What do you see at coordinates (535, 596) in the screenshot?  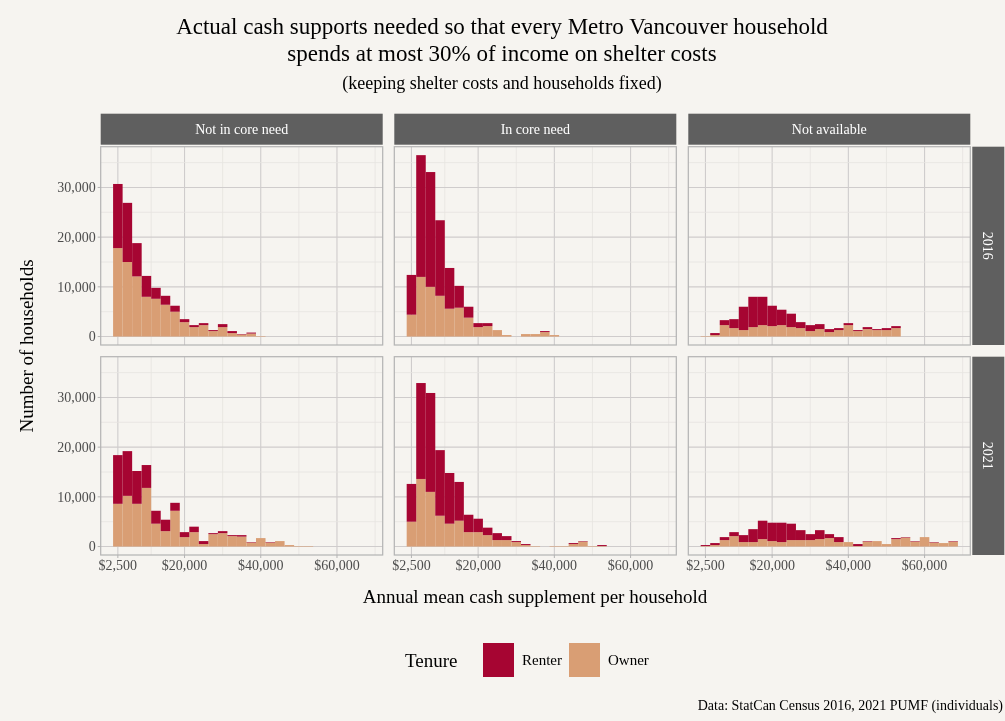 I see `text: Annual mean cash supplement per household` at bounding box center [535, 596].